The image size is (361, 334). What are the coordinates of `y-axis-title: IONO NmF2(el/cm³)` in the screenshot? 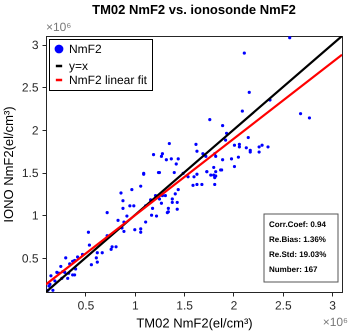 It's located at (8, 164).